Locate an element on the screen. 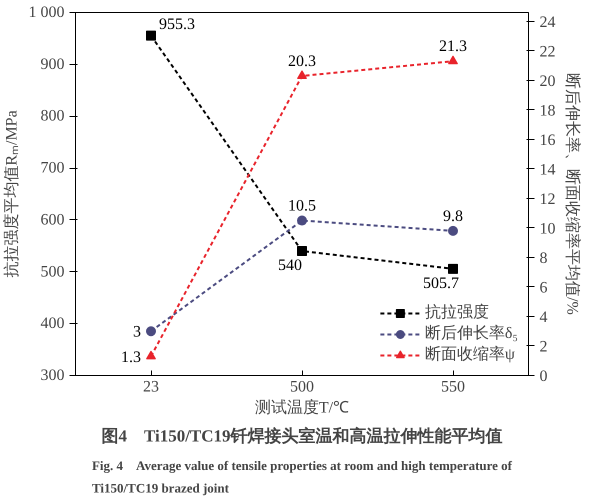 The image size is (608, 500). y2-tick-label: 16 is located at coordinates (548, 140).